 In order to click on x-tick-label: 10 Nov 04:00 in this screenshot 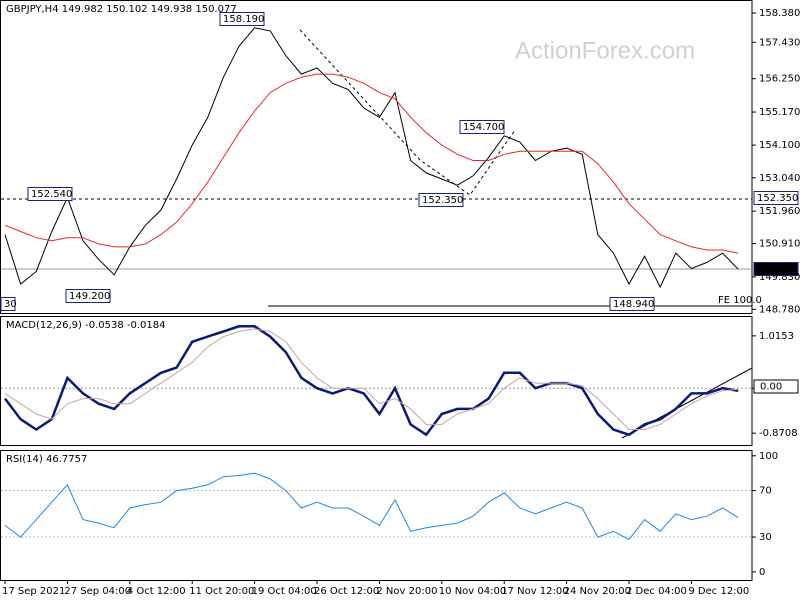, I will do `click(472, 591)`.